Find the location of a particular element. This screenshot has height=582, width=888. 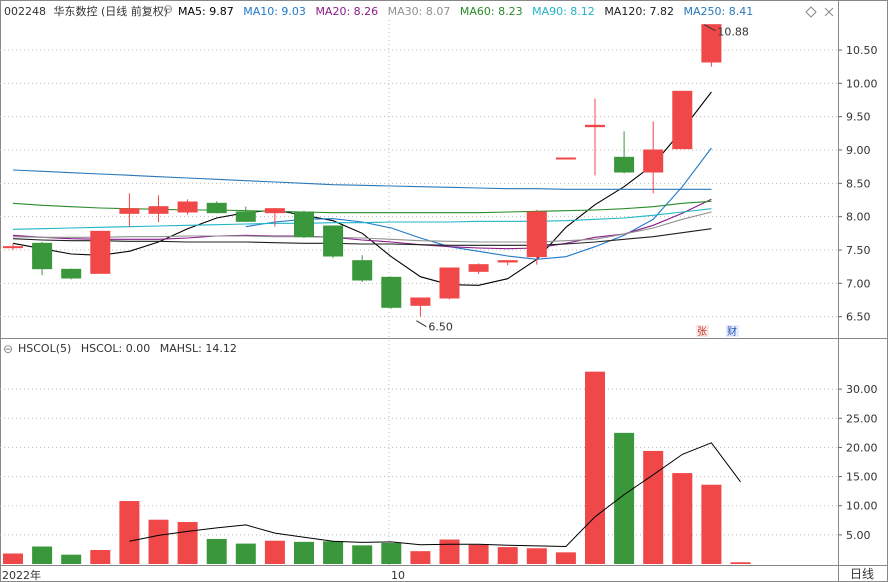

volume-tick-label: 5.00 is located at coordinates (858, 535).